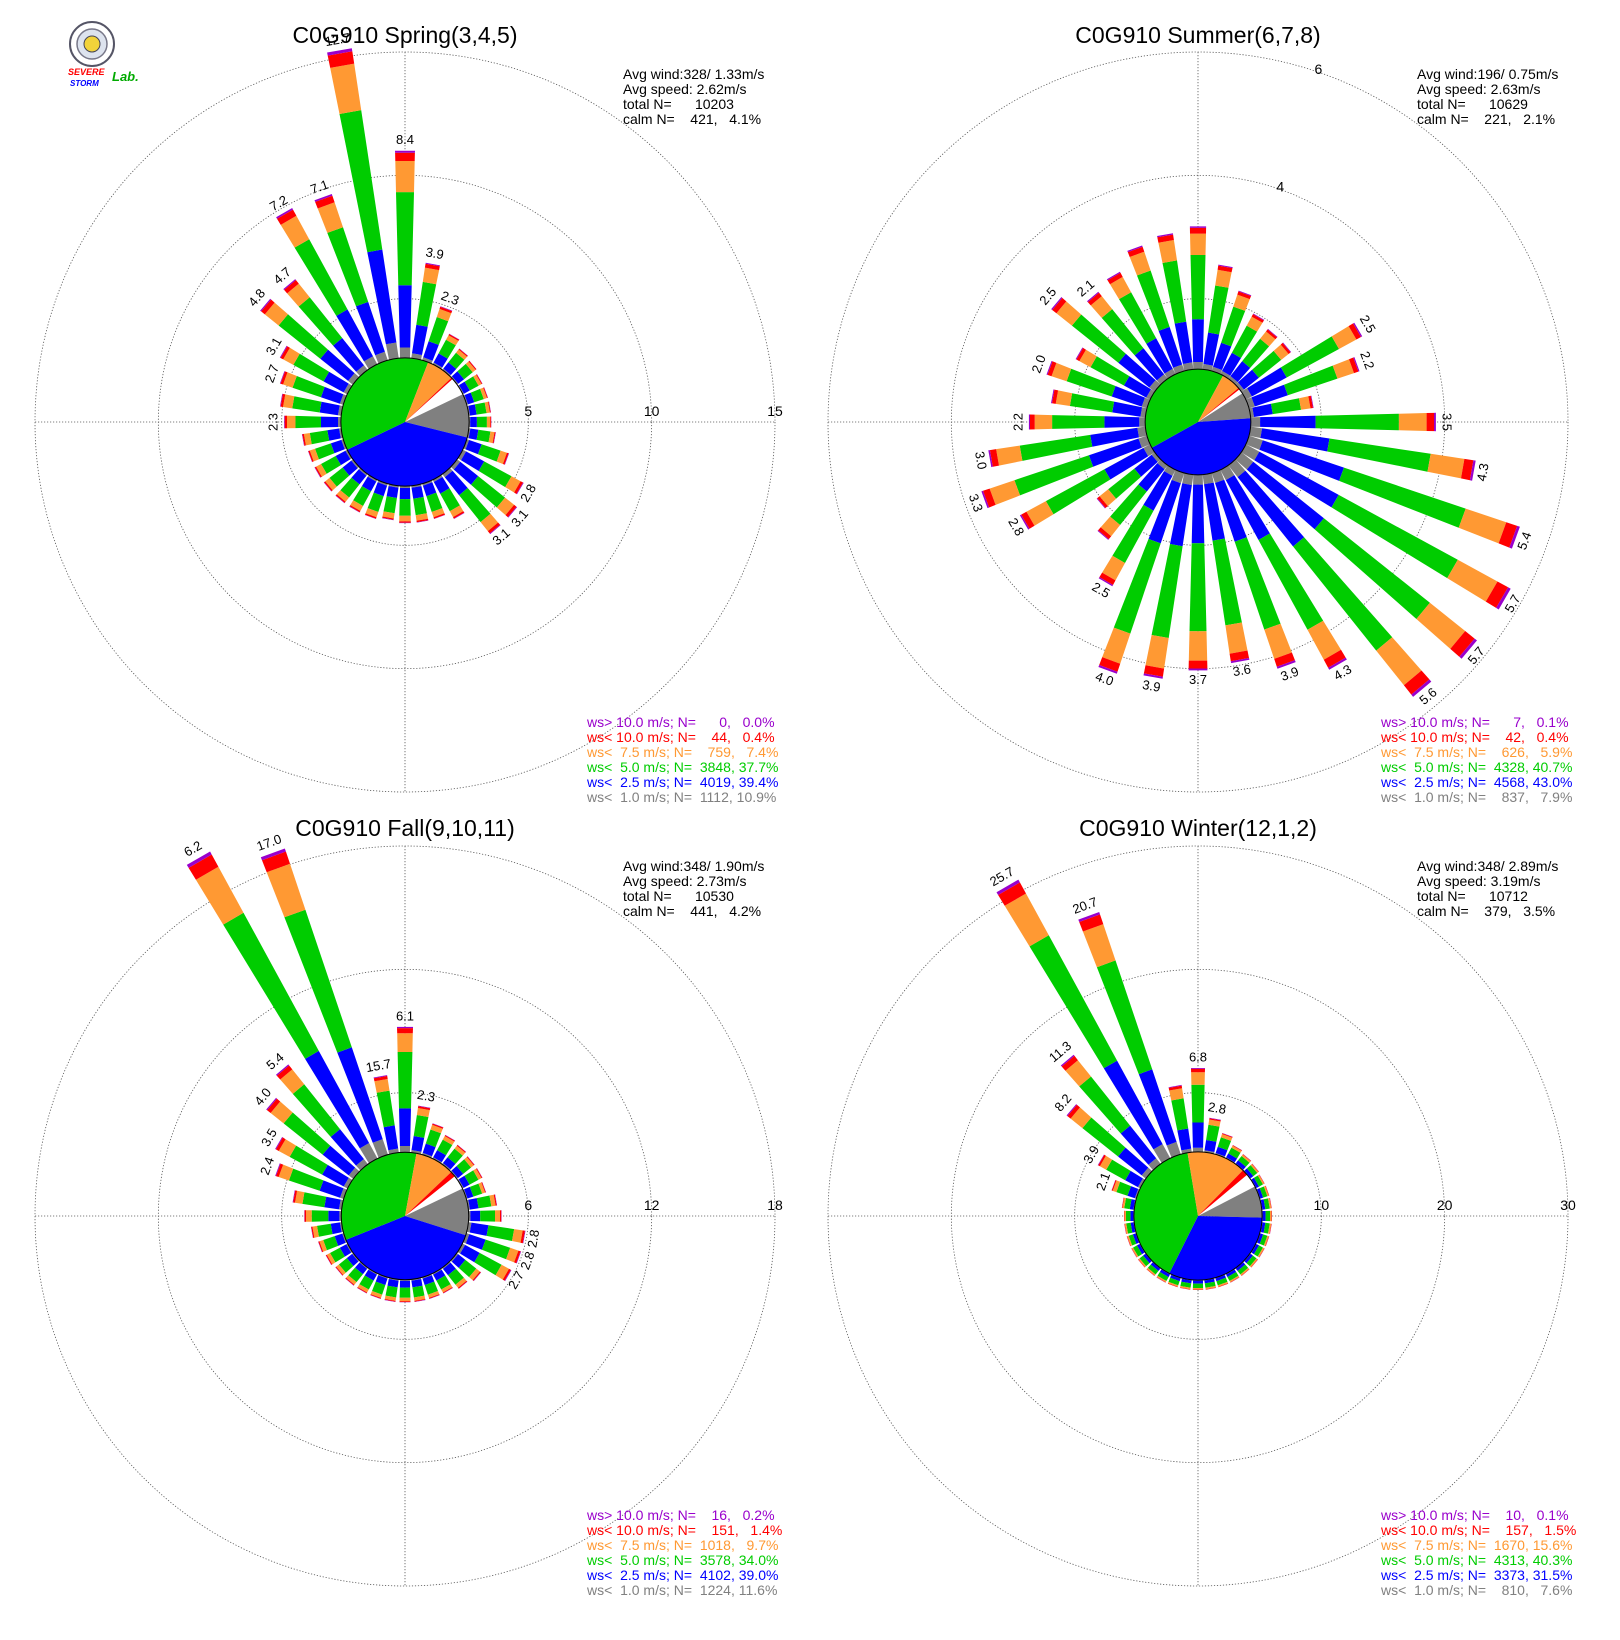  I want to click on legend-entry: ws< 1.0 m/s; N= 837, 7.9%, so click(1476, 797).